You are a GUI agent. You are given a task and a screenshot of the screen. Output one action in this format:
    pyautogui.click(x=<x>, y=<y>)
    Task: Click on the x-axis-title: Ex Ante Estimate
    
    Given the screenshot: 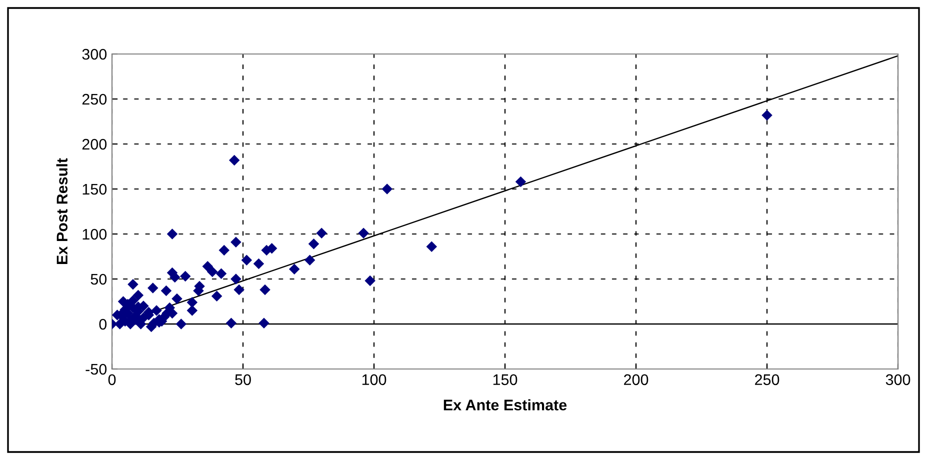 What is the action you would take?
    pyautogui.click(x=505, y=404)
    